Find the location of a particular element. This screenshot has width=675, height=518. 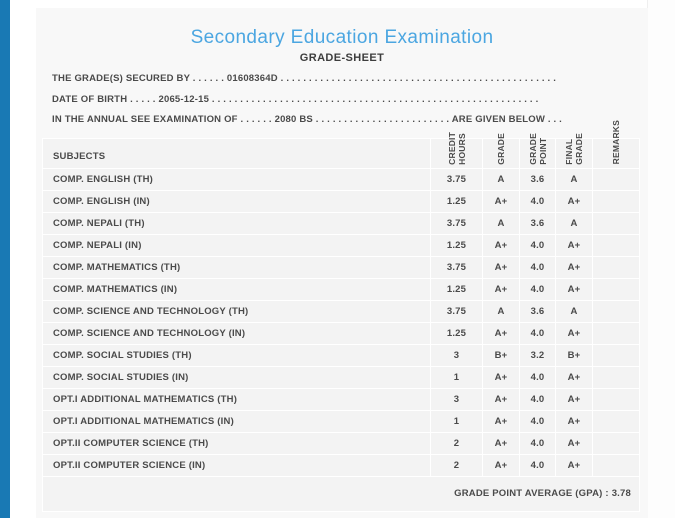

column-header-grade-point: GRADE POINT is located at coordinates (538, 150).